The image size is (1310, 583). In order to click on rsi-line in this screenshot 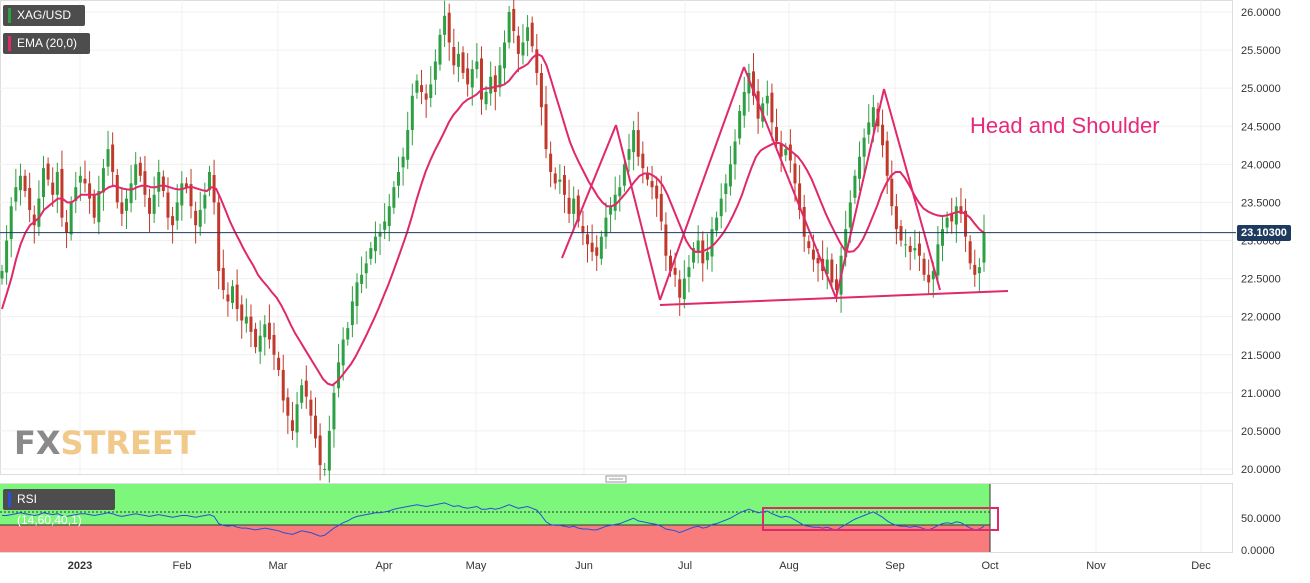, I will do `click(493, 519)`.